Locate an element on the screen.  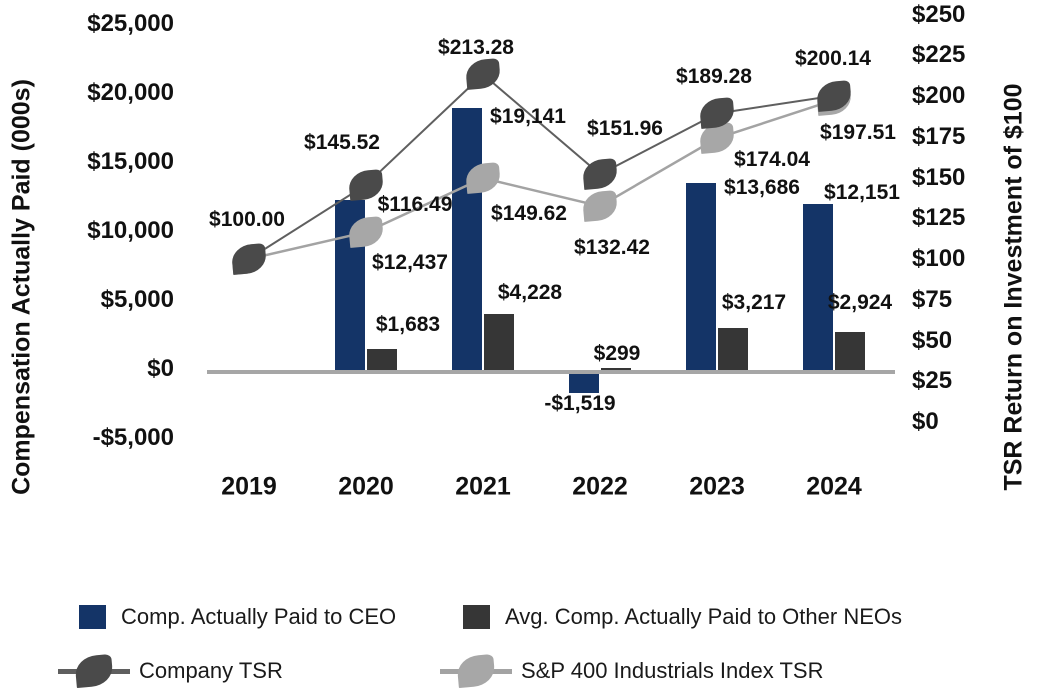
company-tsr-marker-swatch is located at coordinates (94, 671).